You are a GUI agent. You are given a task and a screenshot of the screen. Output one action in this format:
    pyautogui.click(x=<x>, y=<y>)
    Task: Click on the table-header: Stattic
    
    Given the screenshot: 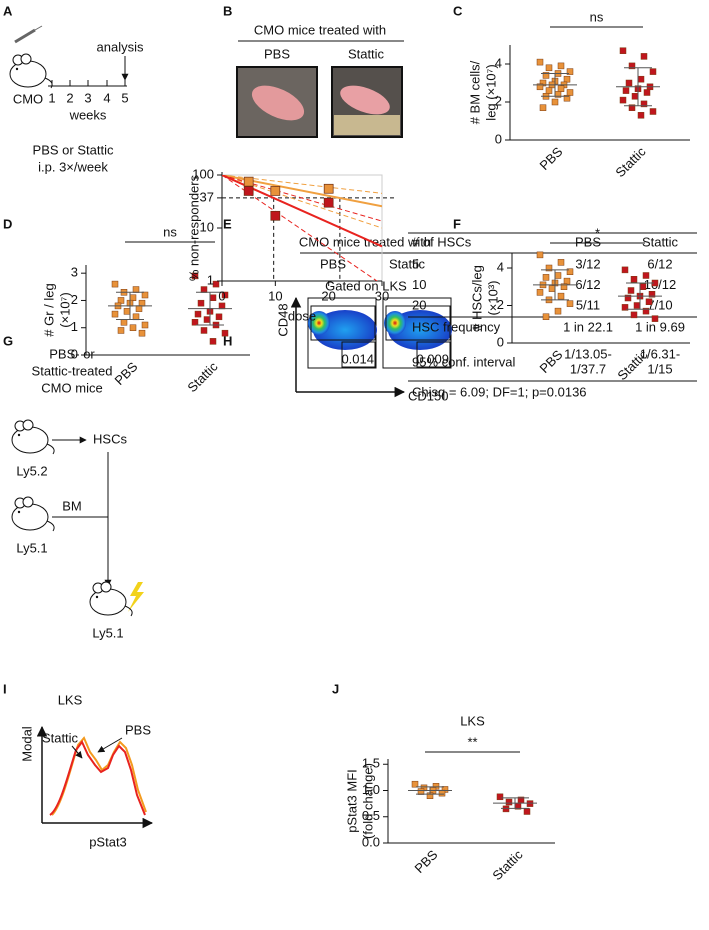 What is the action you would take?
    pyautogui.click(x=660, y=241)
    